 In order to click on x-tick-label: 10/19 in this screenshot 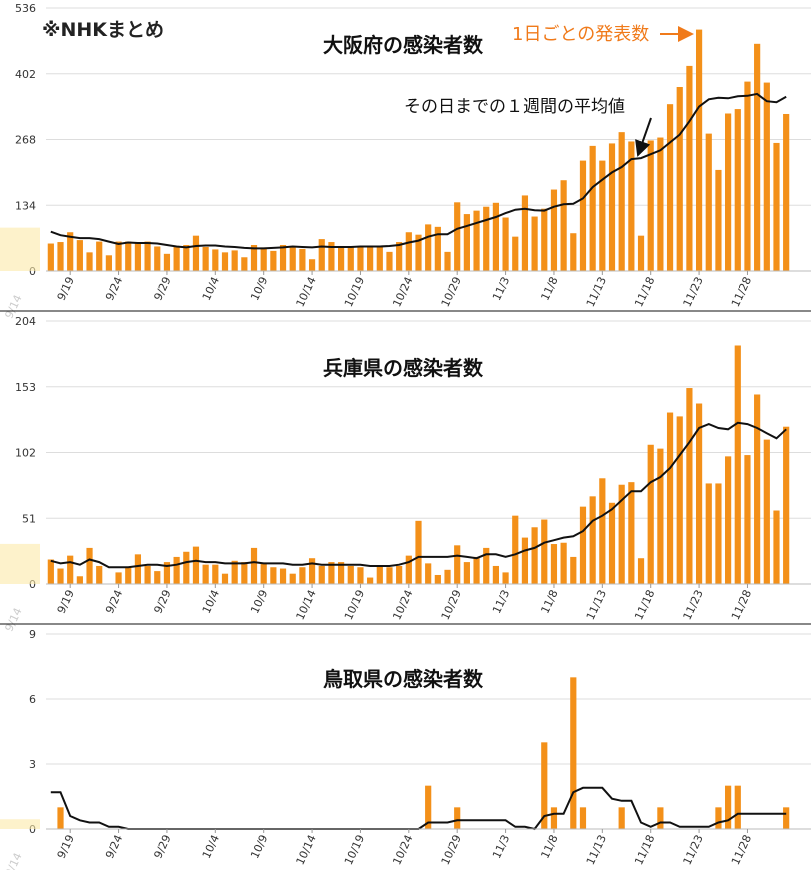, I will do `click(354, 850)`.